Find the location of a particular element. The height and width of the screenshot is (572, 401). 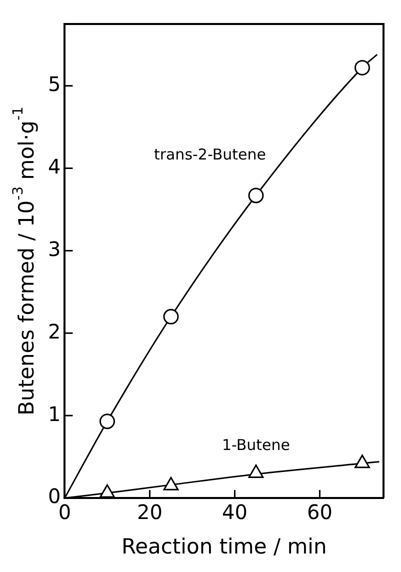

series-label: trans-2-Butene is located at coordinates (210, 154).